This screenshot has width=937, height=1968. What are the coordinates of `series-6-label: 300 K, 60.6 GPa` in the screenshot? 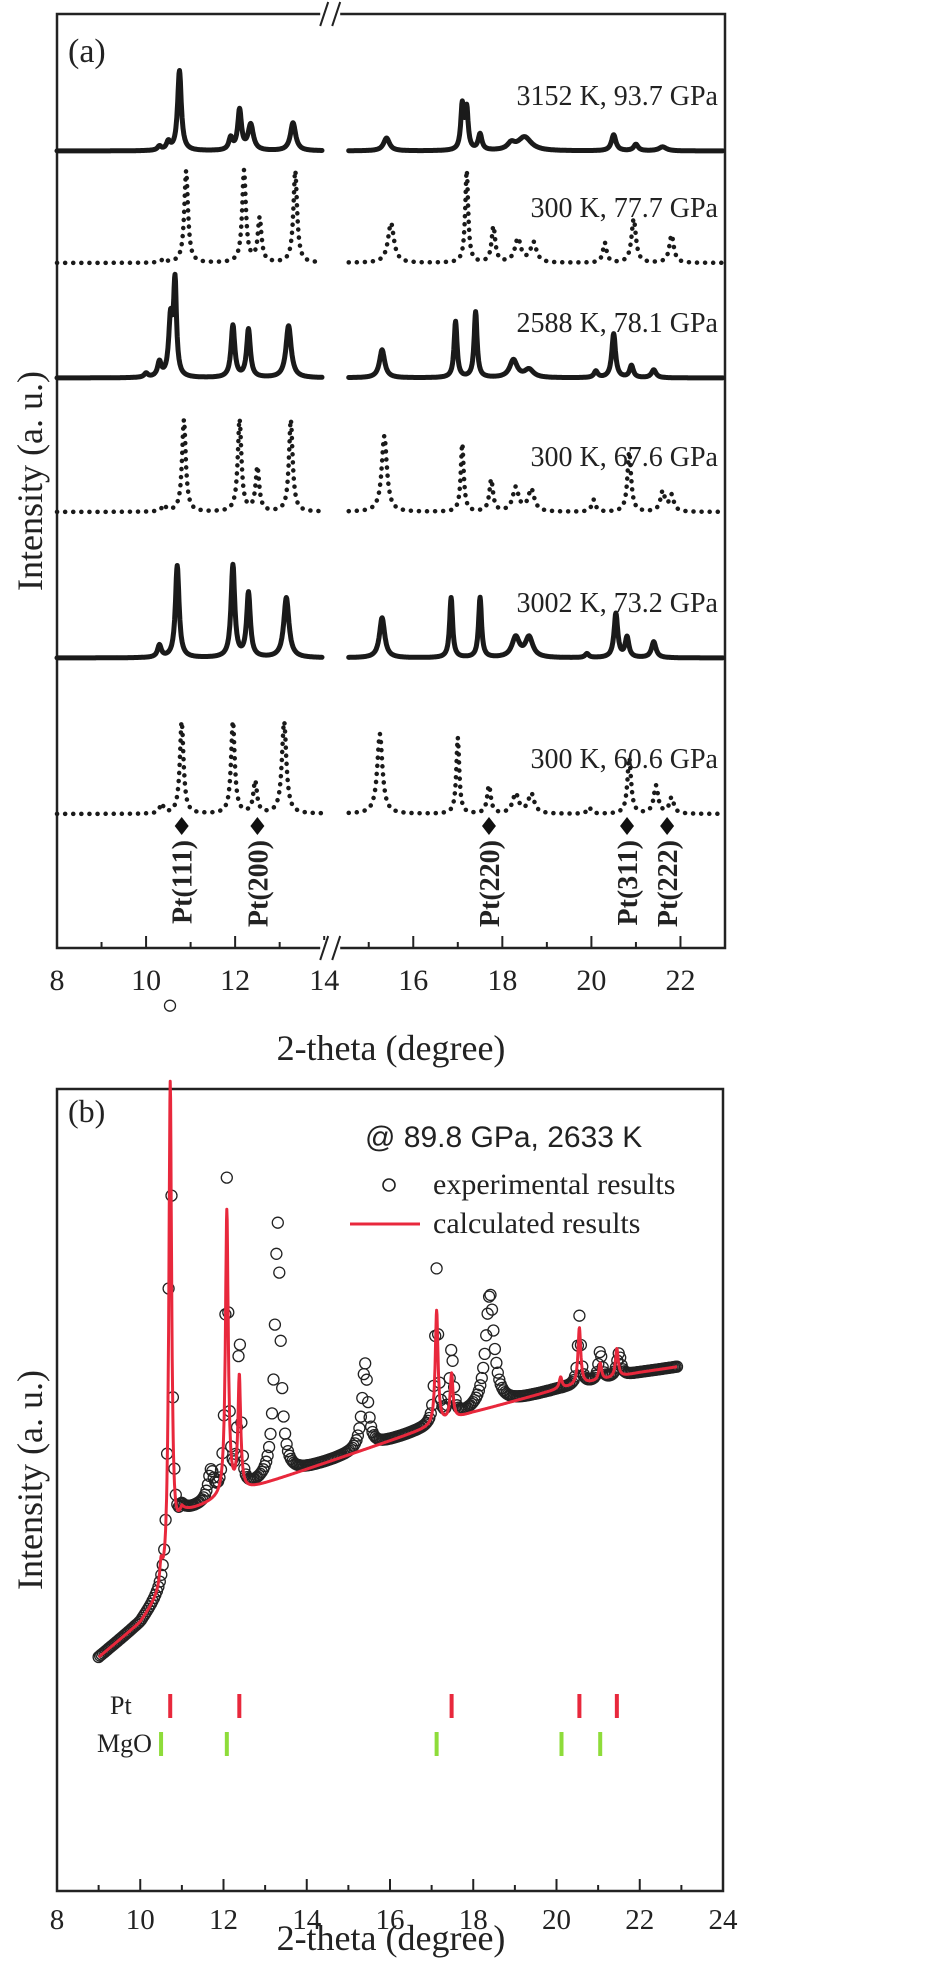 It's located at (625, 759).